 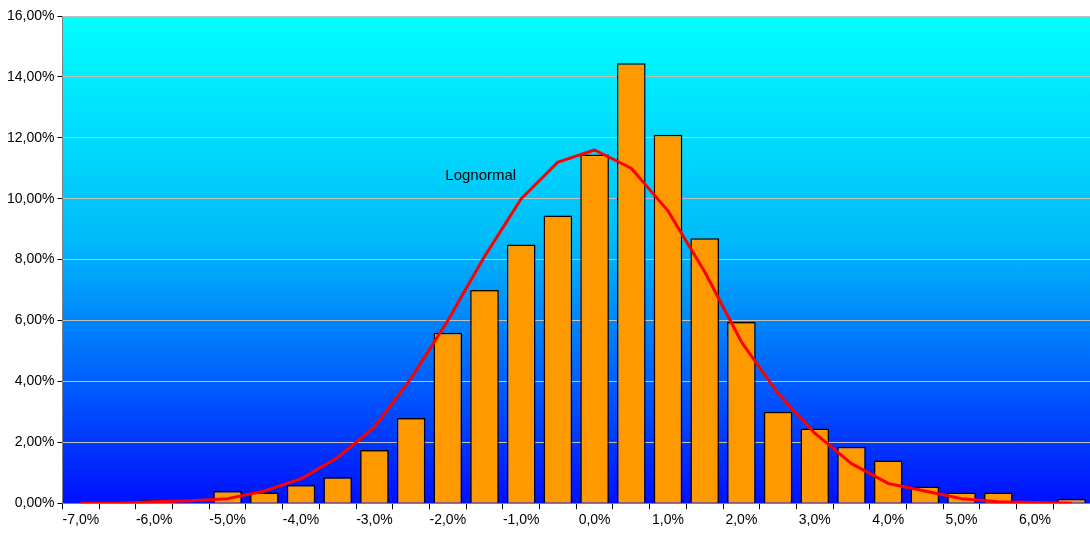 I want to click on x-tick-label: -6,0%, so click(x=154, y=519).